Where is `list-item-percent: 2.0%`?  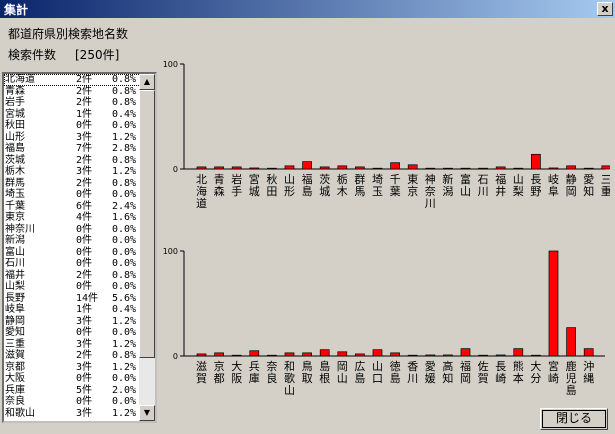 list-item-percent: 2.0% is located at coordinates (124, 390).